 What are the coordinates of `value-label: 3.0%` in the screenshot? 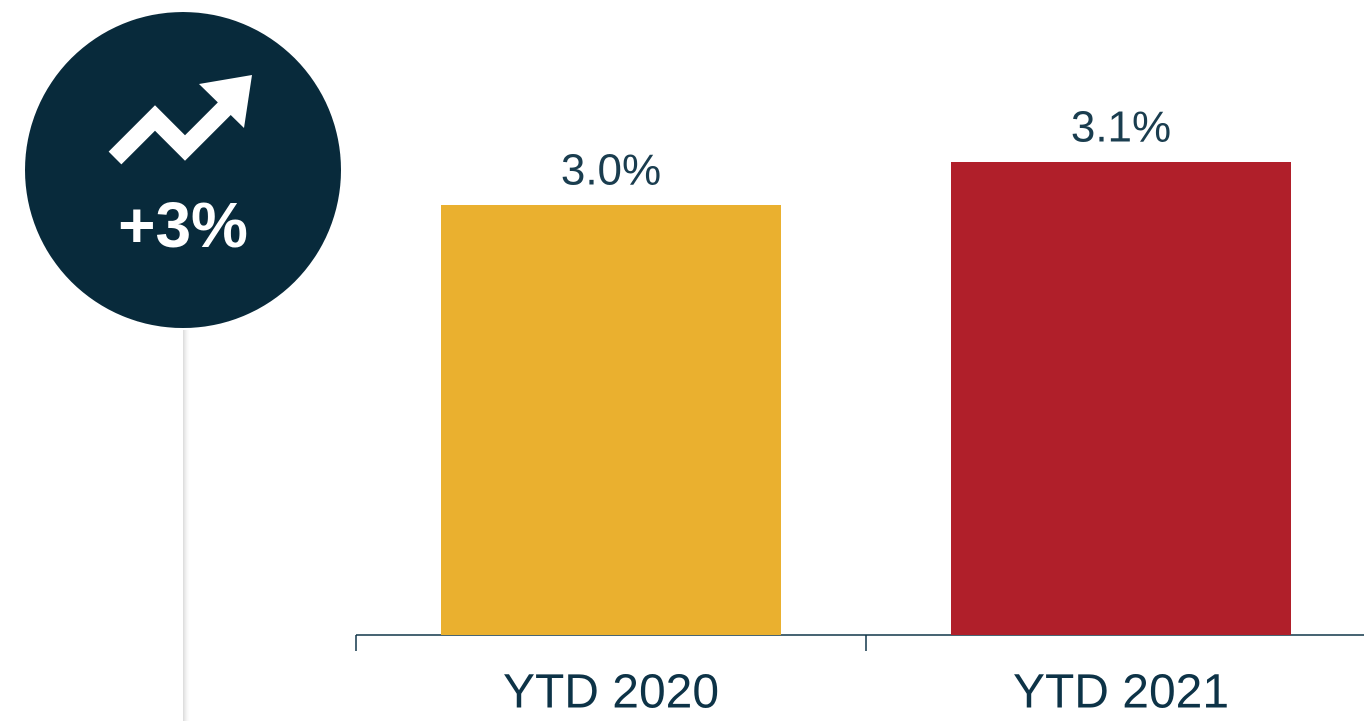 It's located at (611, 170).